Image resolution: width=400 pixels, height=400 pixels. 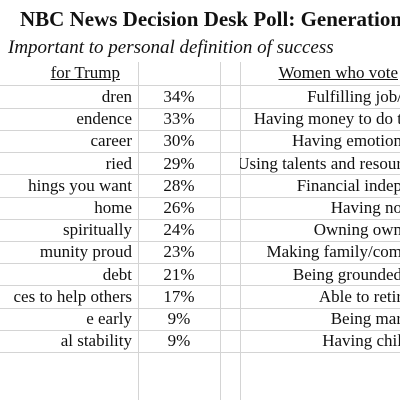 I want to click on trait-label-left: al stability, so click(x=96, y=341).